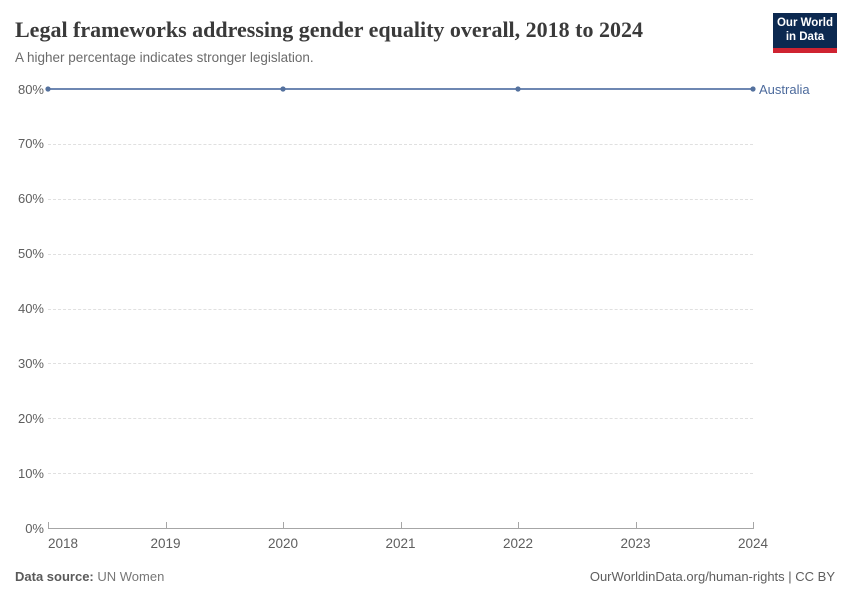 The height and width of the screenshot is (600, 850). Describe the element at coordinates (518, 525) in the screenshot. I see `x-axis-tick-2022` at that location.